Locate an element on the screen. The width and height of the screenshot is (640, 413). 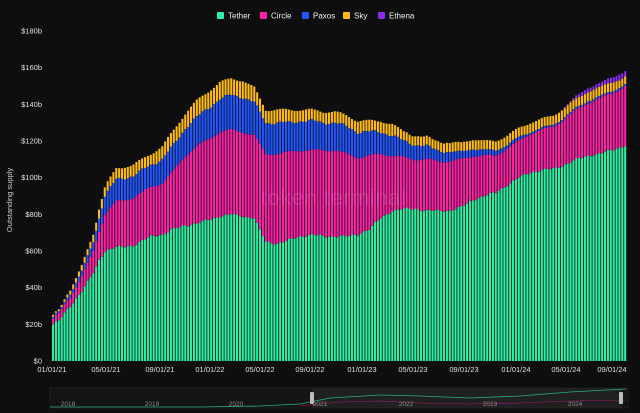
watermark: token terminal_ is located at coordinates (340, 197).